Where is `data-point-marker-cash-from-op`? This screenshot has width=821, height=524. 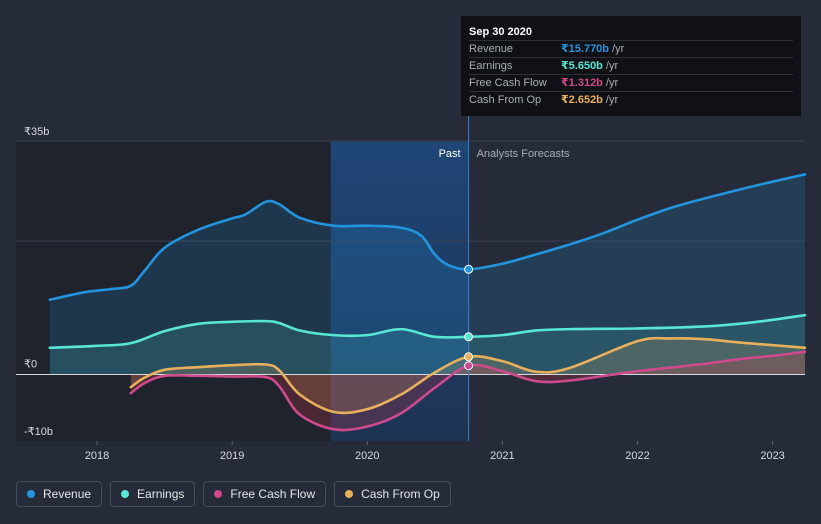
data-point-marker-cash-from-op is located at coordinates (469, 357).